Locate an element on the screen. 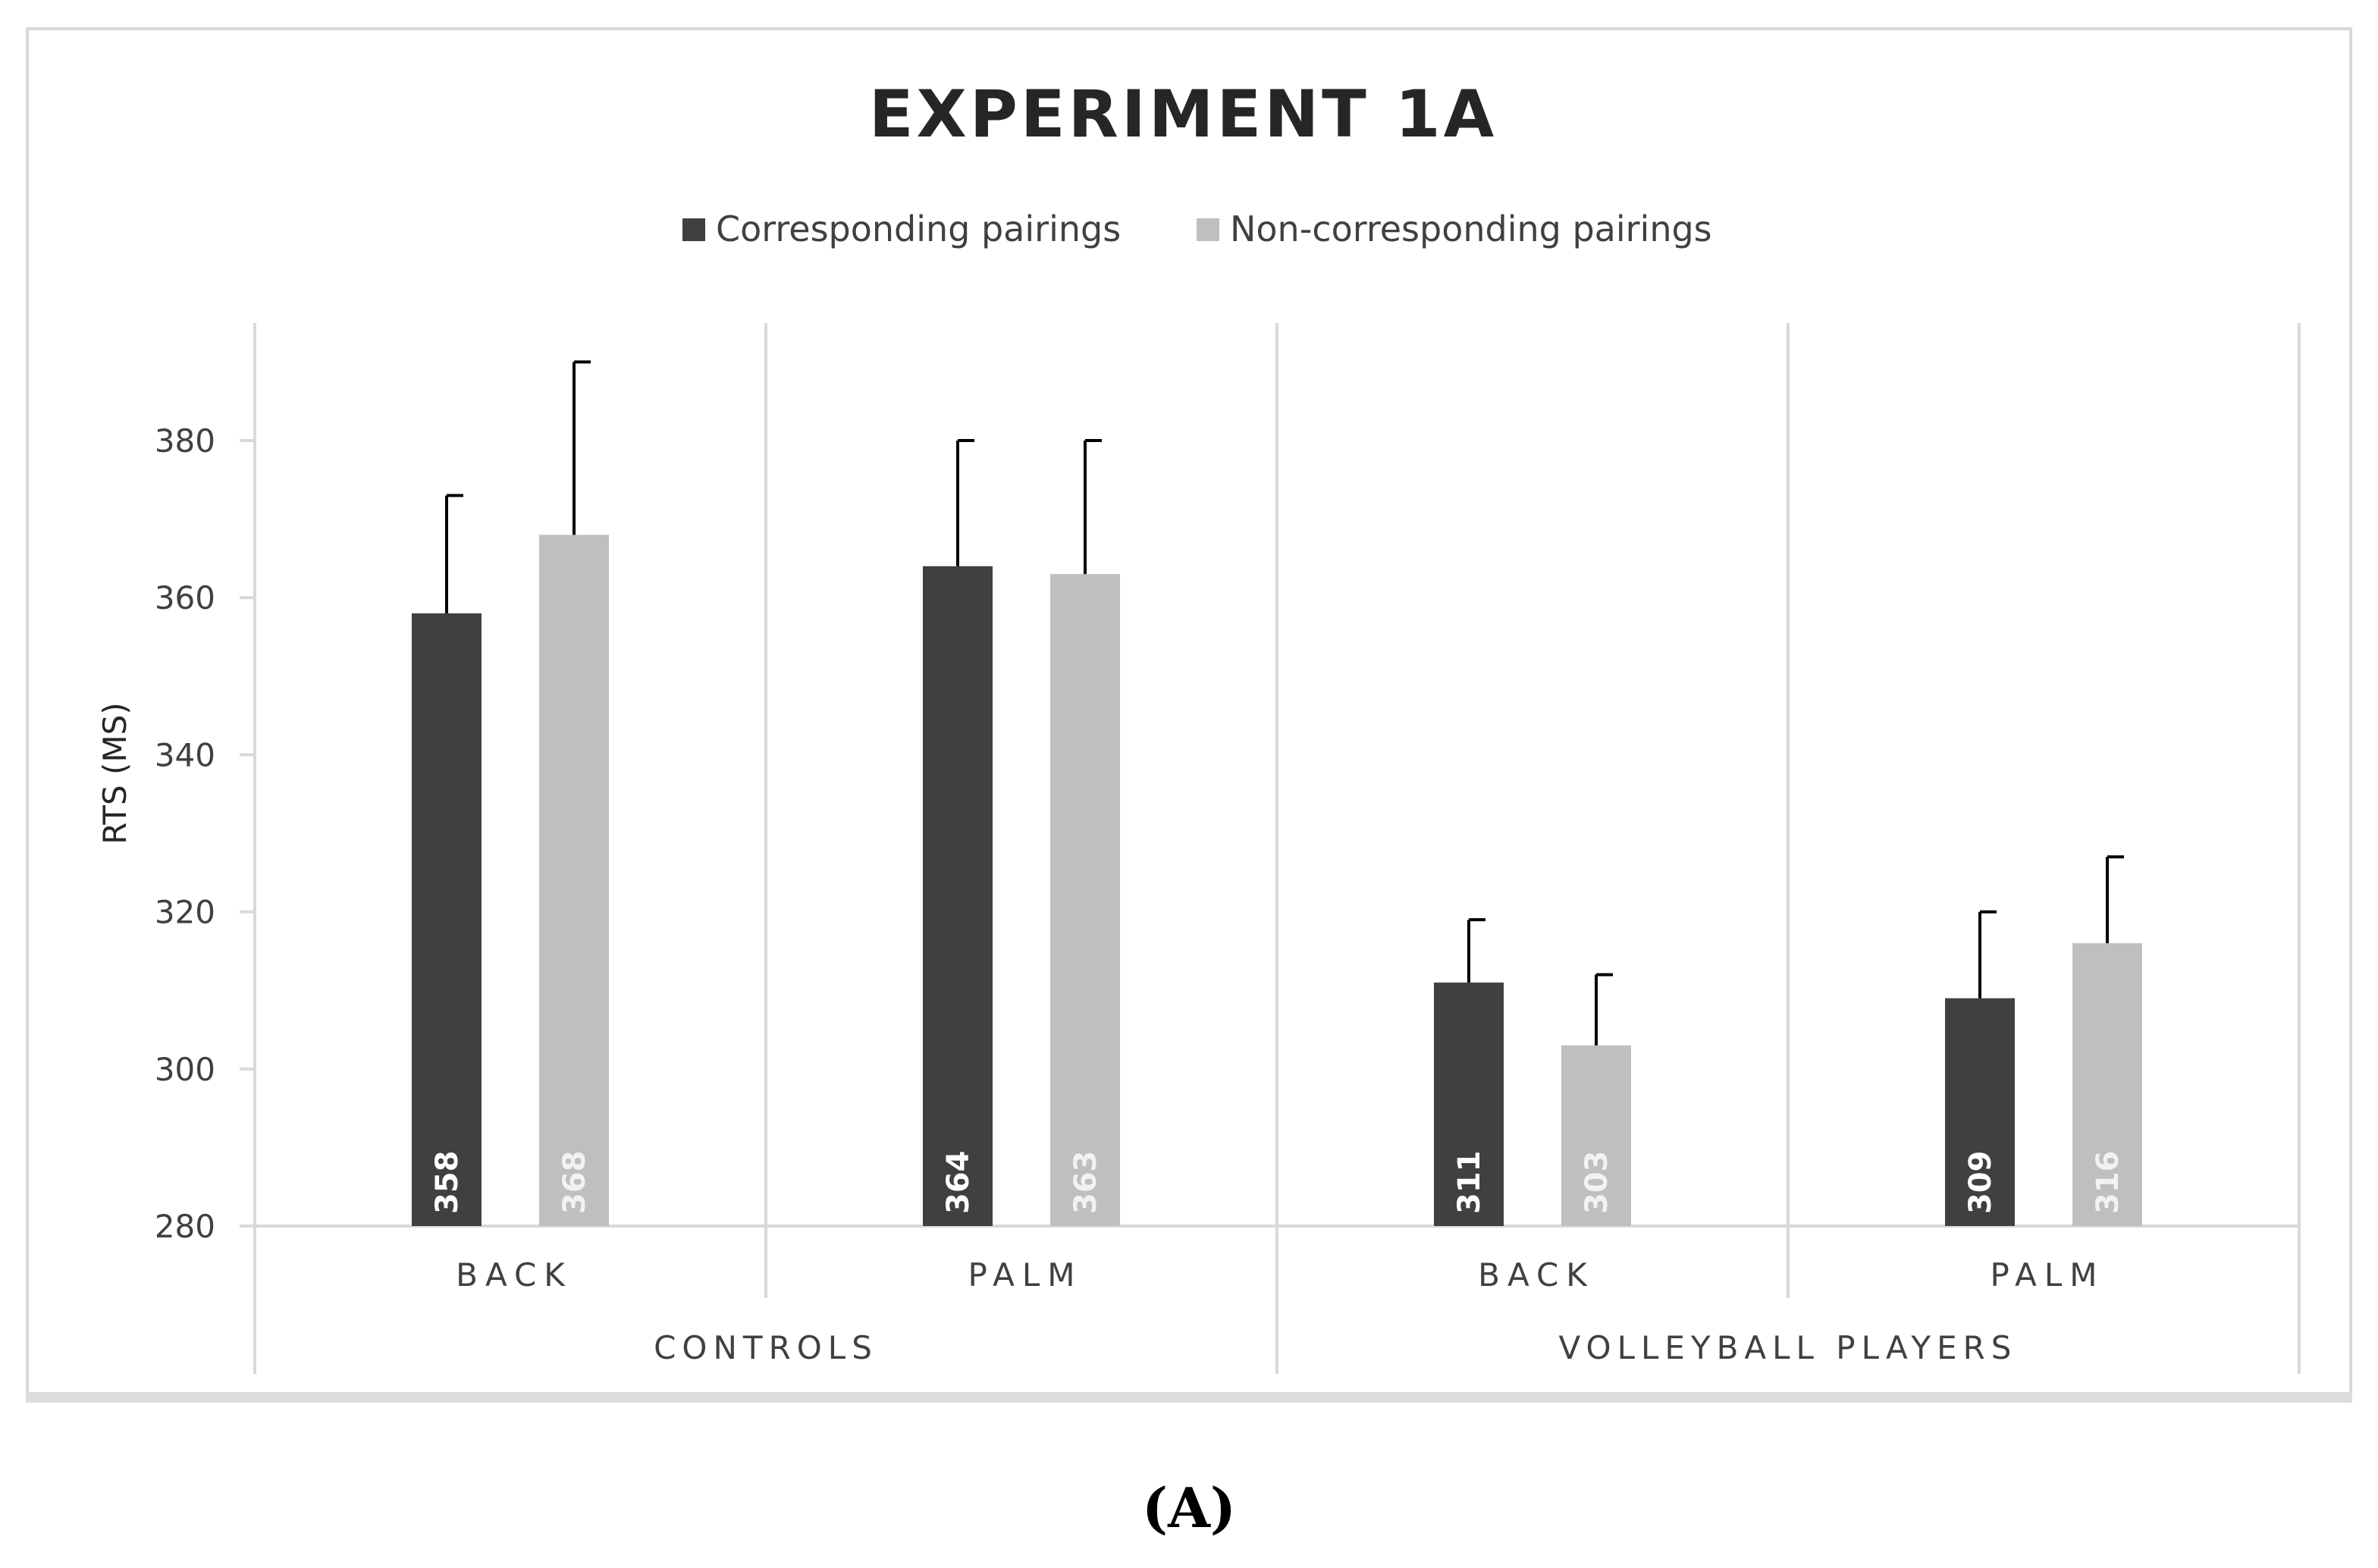  y-tick-label: 320 is located at coordinates (185, 913).